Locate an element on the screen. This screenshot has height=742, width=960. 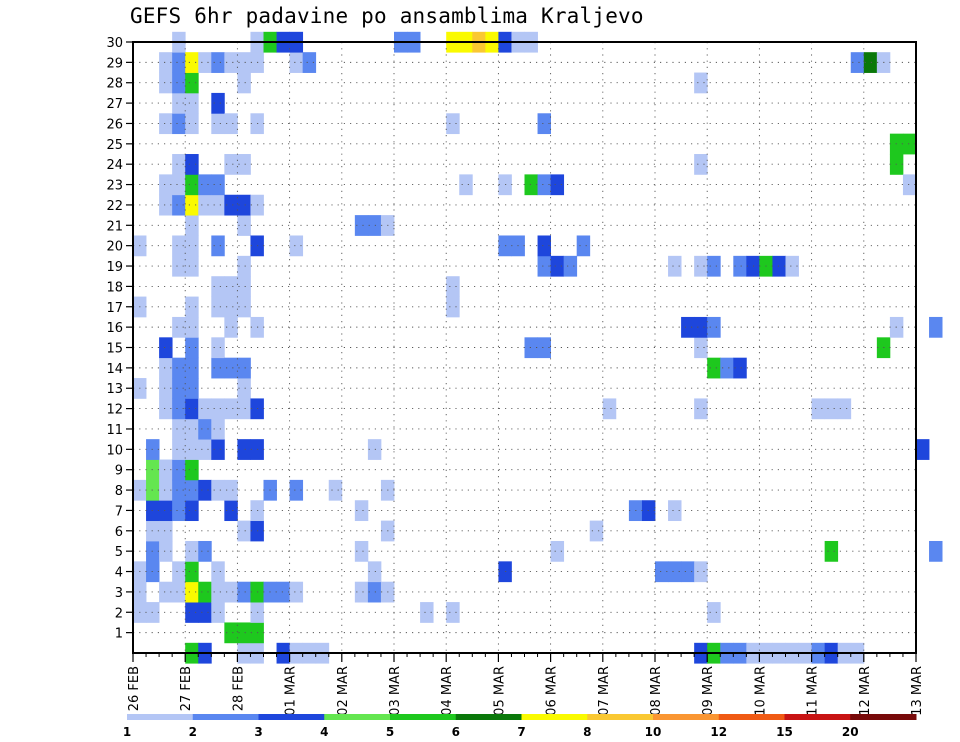
y-tick-label: 27 is located at coordinates (114, 104).